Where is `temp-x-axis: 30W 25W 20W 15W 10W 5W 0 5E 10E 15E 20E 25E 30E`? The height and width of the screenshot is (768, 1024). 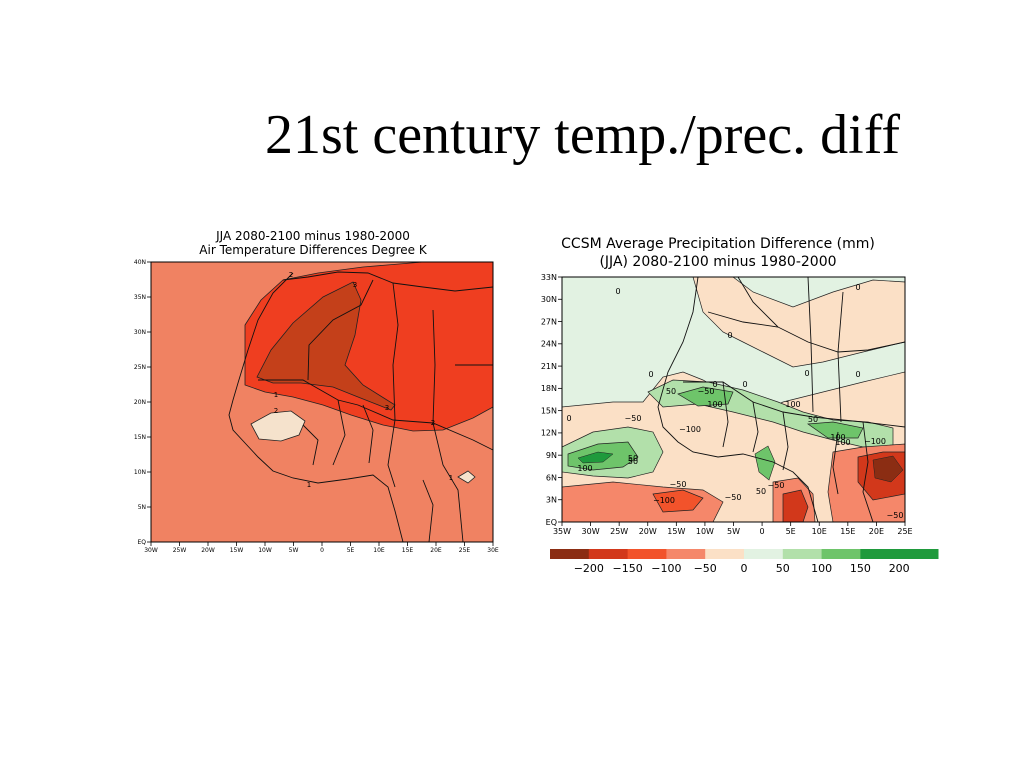 temp-x-axis: 30W 25W 20W 15W 10W 5W 0 5E 10E 15E 20E 25E 30E is located at coordinates (321, 548).